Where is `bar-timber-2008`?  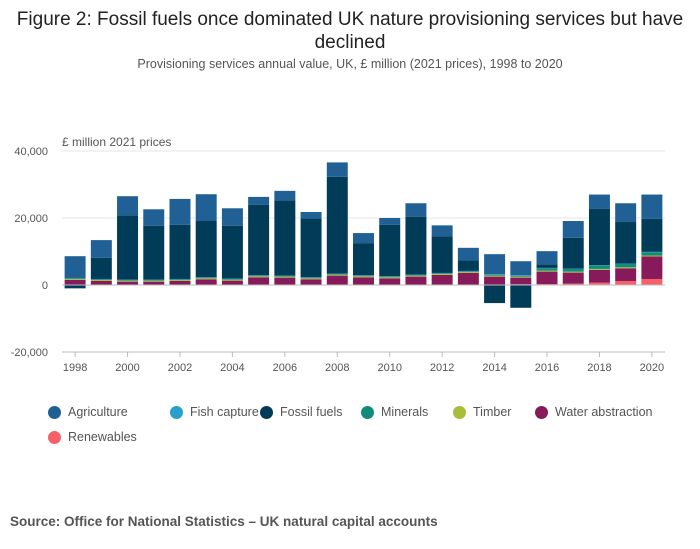
bar-timber-2008 is located at coordinates (337, 275).